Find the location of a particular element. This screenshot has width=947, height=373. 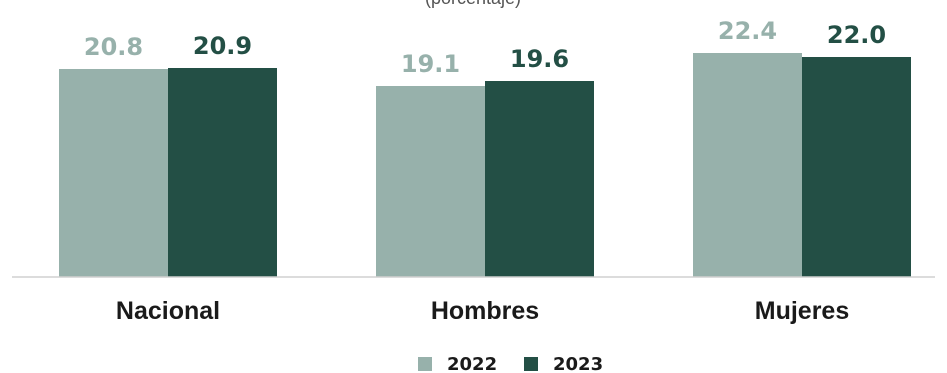

value-label-nacional-2023: 20.9 is located at coordinates (222, 46).